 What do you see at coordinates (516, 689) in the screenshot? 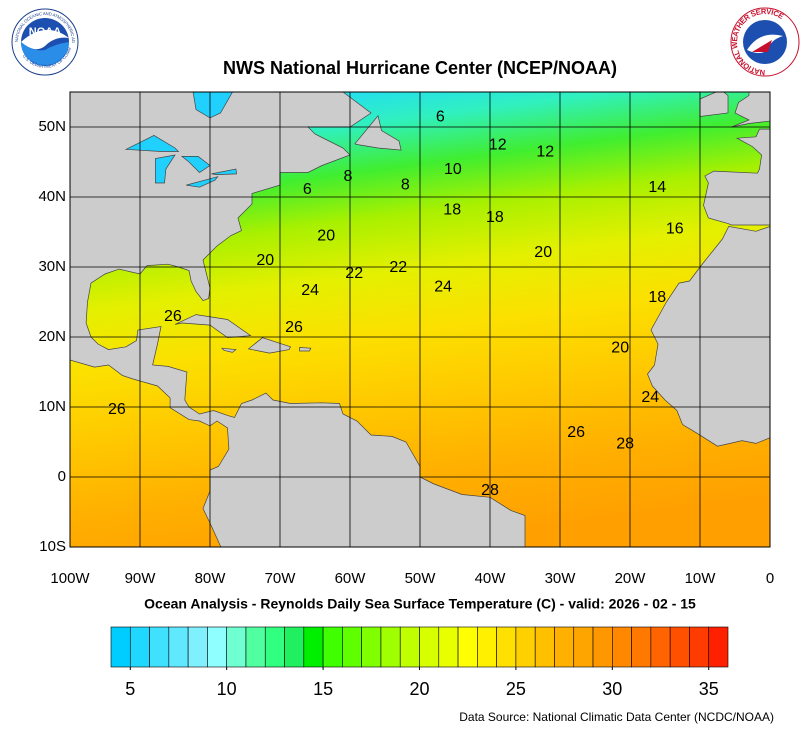
I see `colorbar-tick-label: 25` at bounding box center [516, 689].